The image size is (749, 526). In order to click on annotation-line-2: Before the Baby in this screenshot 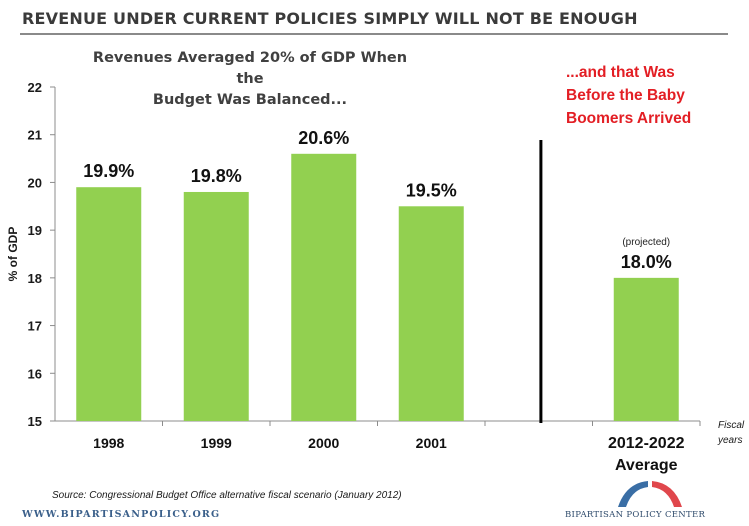, I will do `click(625, 95)`.